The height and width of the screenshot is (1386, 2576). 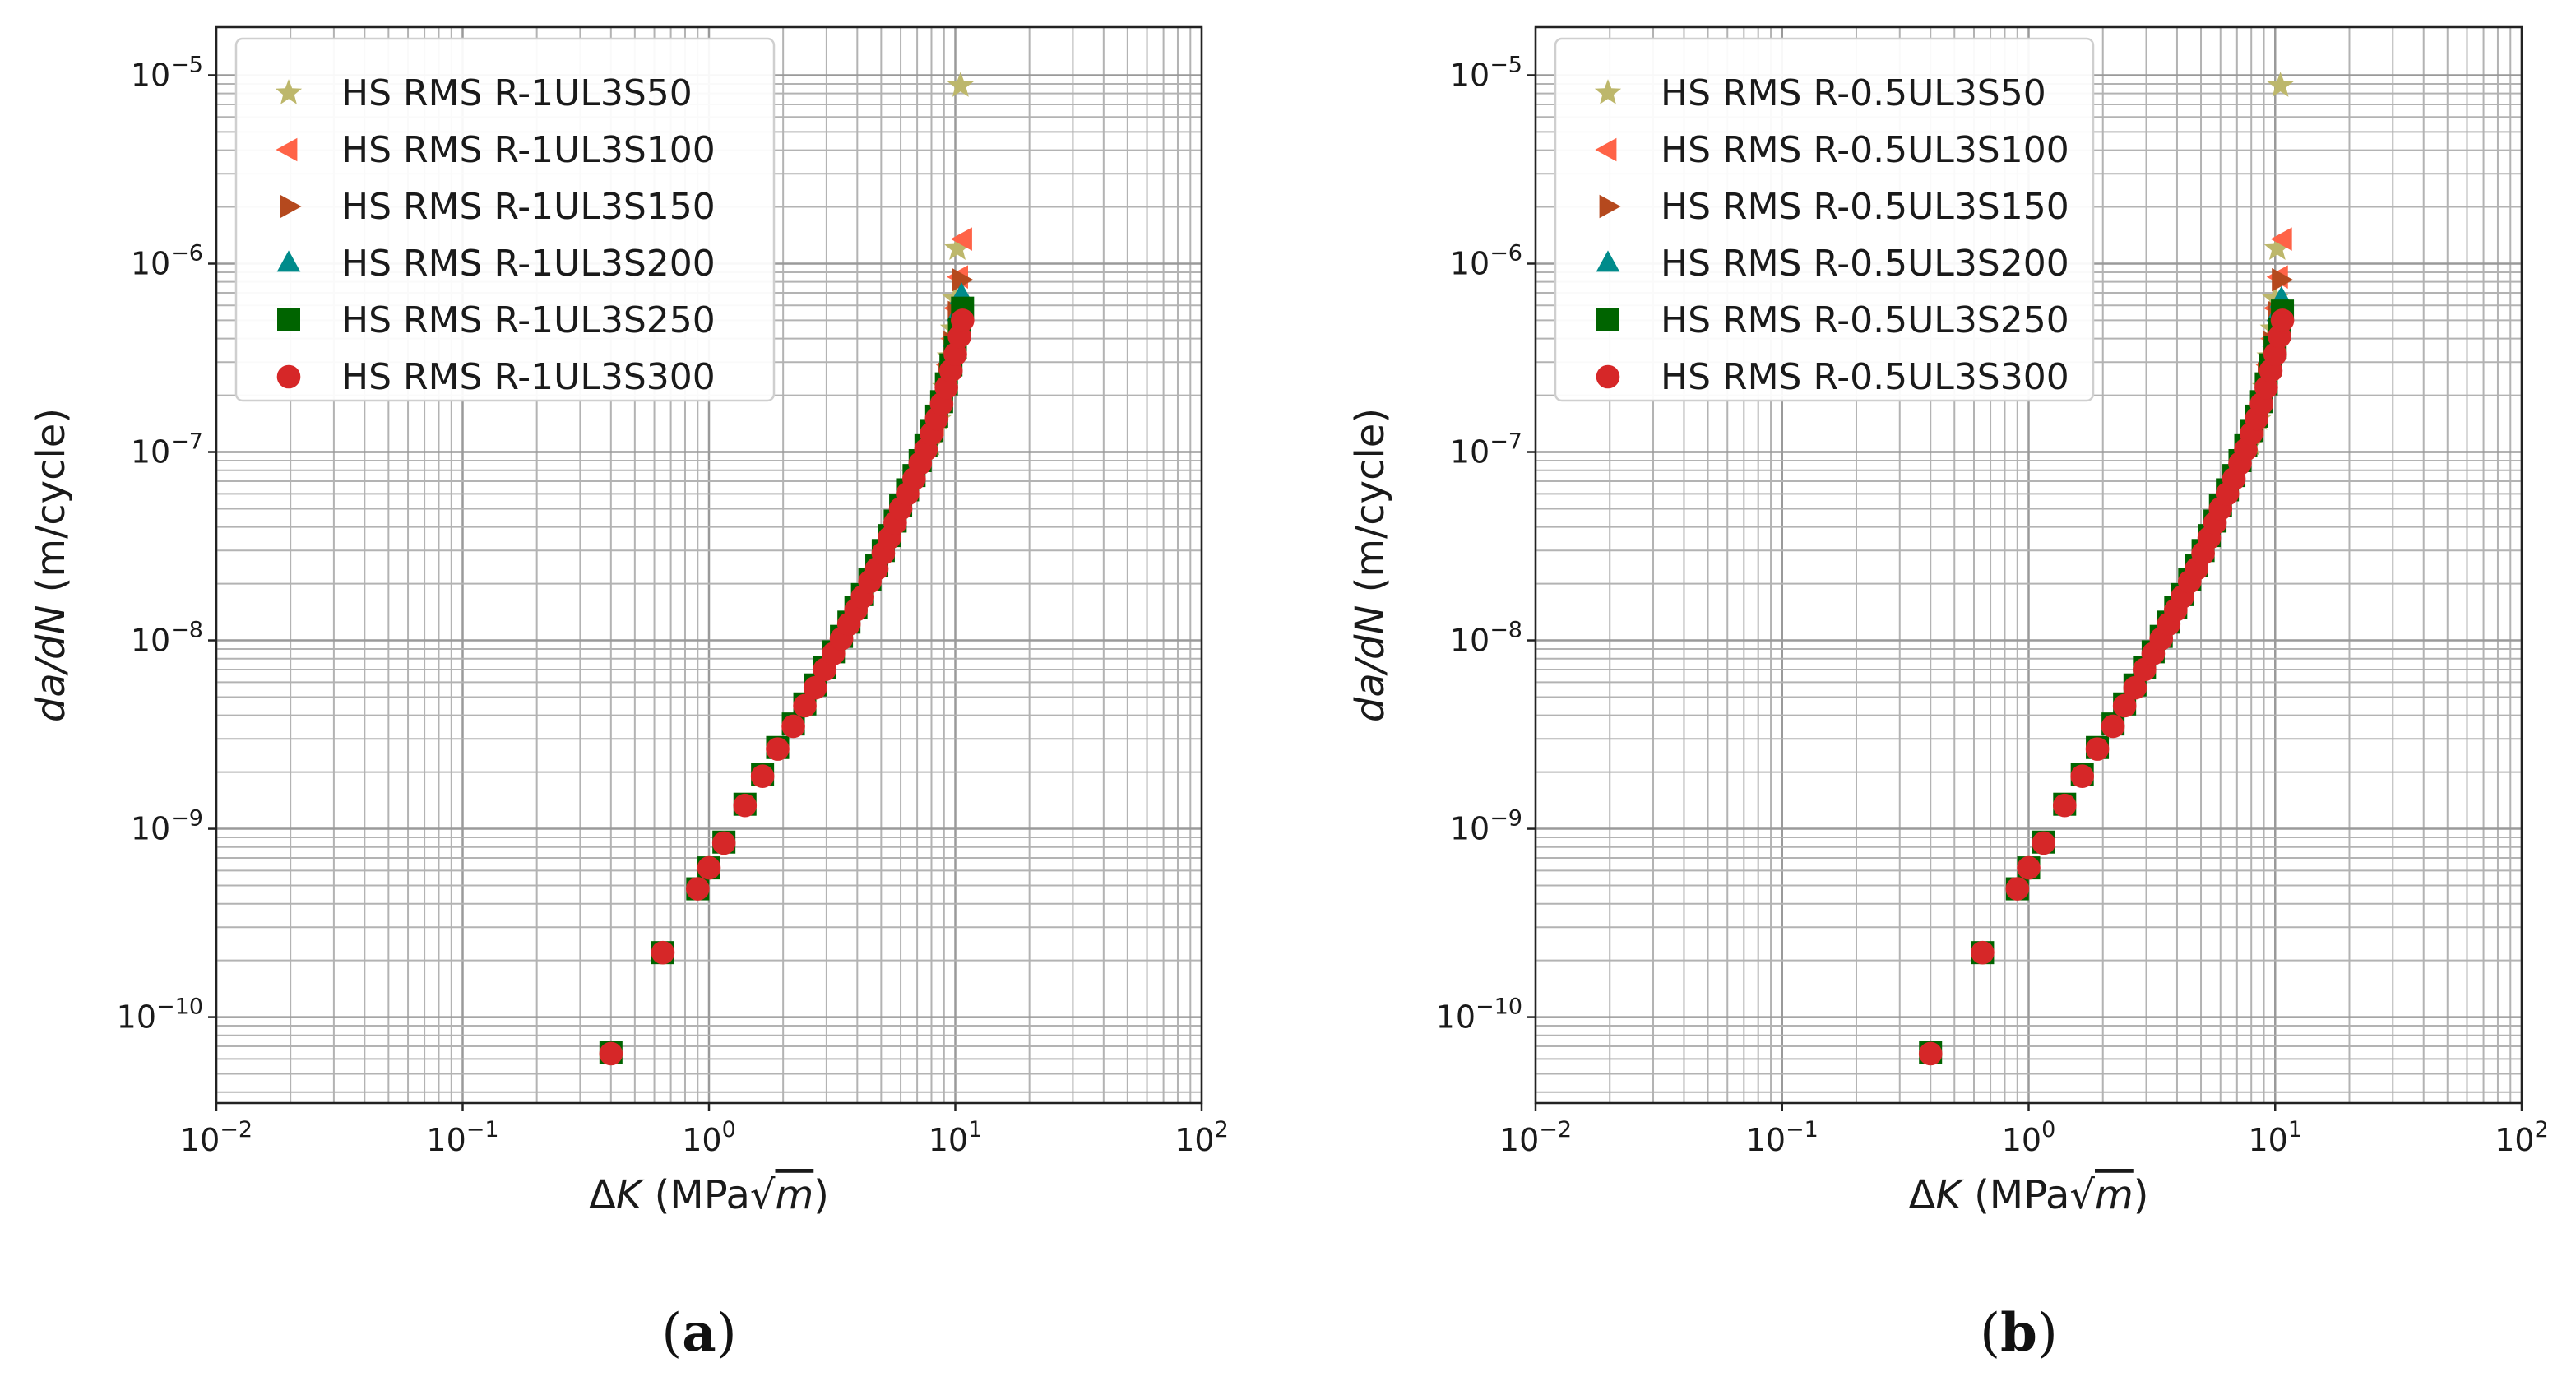 What do you see at coordinates (529, 320) in the screenshot?
I see `legend-label: HS RMS R-1UL3S250` at bounding box center [529, 320].